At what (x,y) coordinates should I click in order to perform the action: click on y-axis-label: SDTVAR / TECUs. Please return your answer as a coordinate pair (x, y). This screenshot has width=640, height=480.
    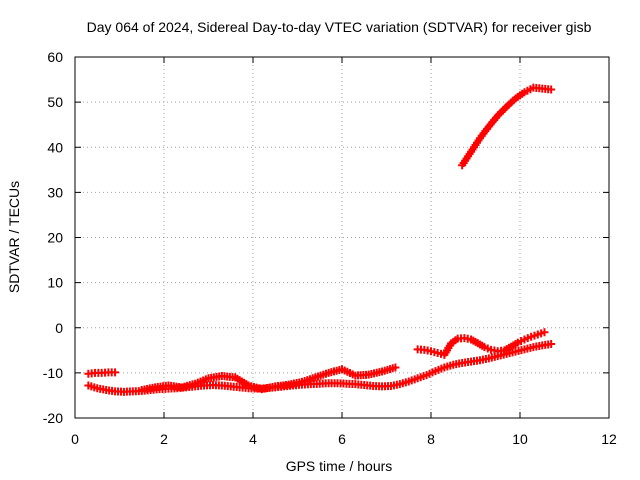
    Looking at the image, I should click on (14, 237).